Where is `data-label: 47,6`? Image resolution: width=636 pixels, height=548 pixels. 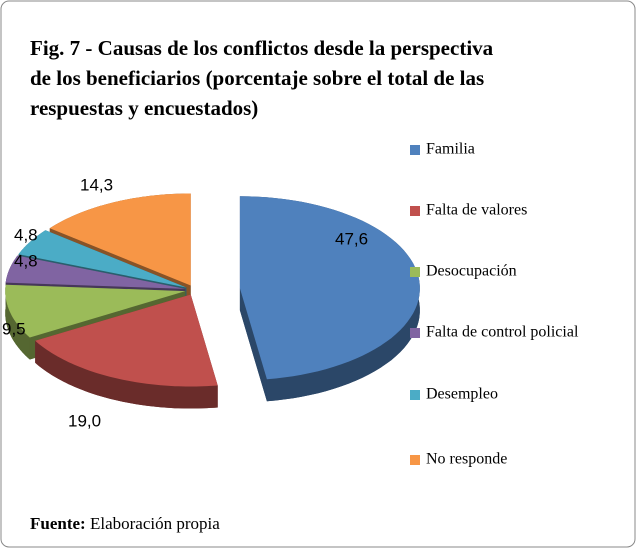 data-label: 47,6 is located at coordinates (351, 238).